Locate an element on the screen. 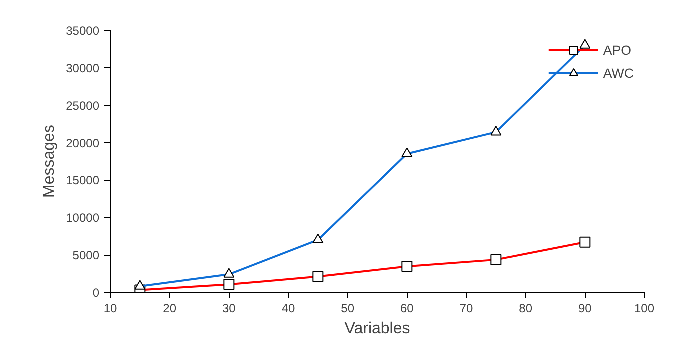 This screenshot has height=340, width=692. x-tick-label: 60 is located at coordinates (407, 309).